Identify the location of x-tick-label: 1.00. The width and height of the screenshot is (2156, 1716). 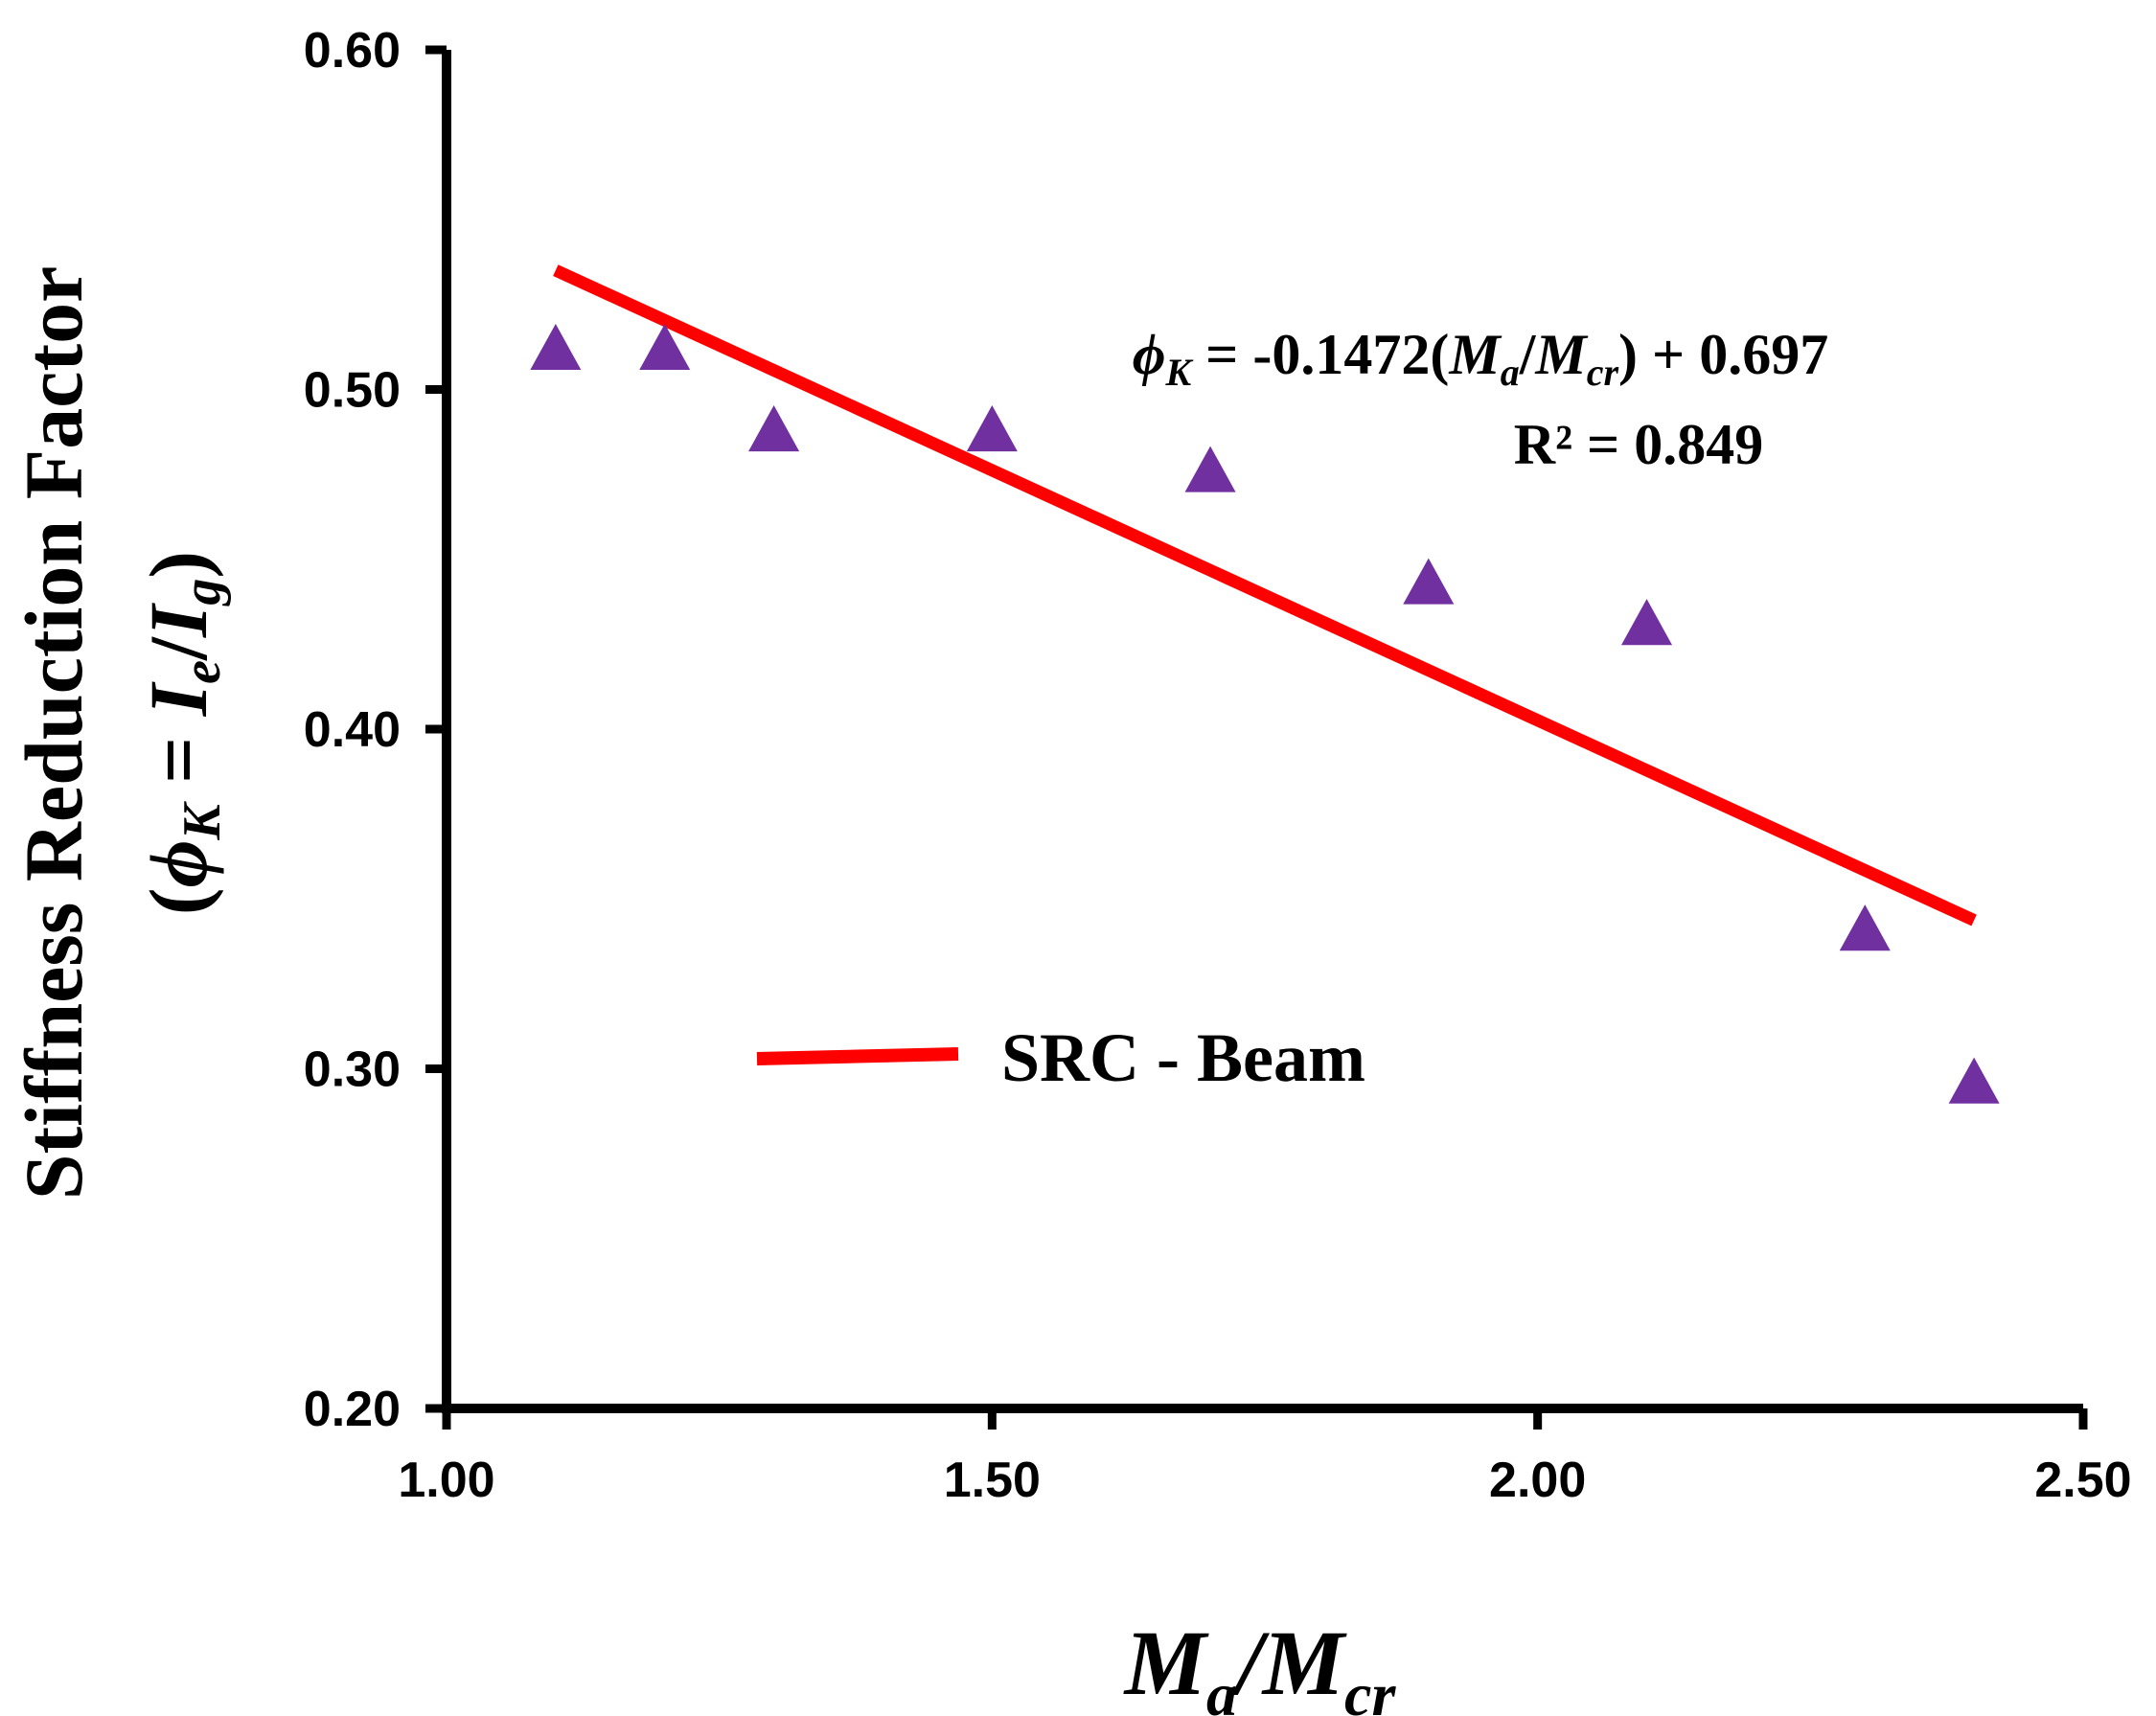
(446, 1480).